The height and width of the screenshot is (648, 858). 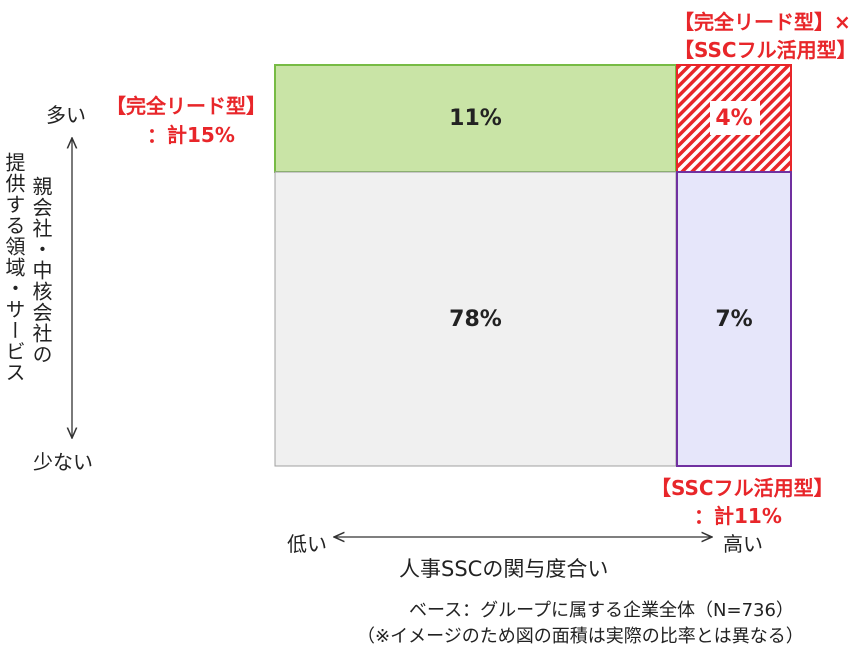 I want to click on annotation-lead-line1: 【完全リード型】, so click(x=186, y=106).